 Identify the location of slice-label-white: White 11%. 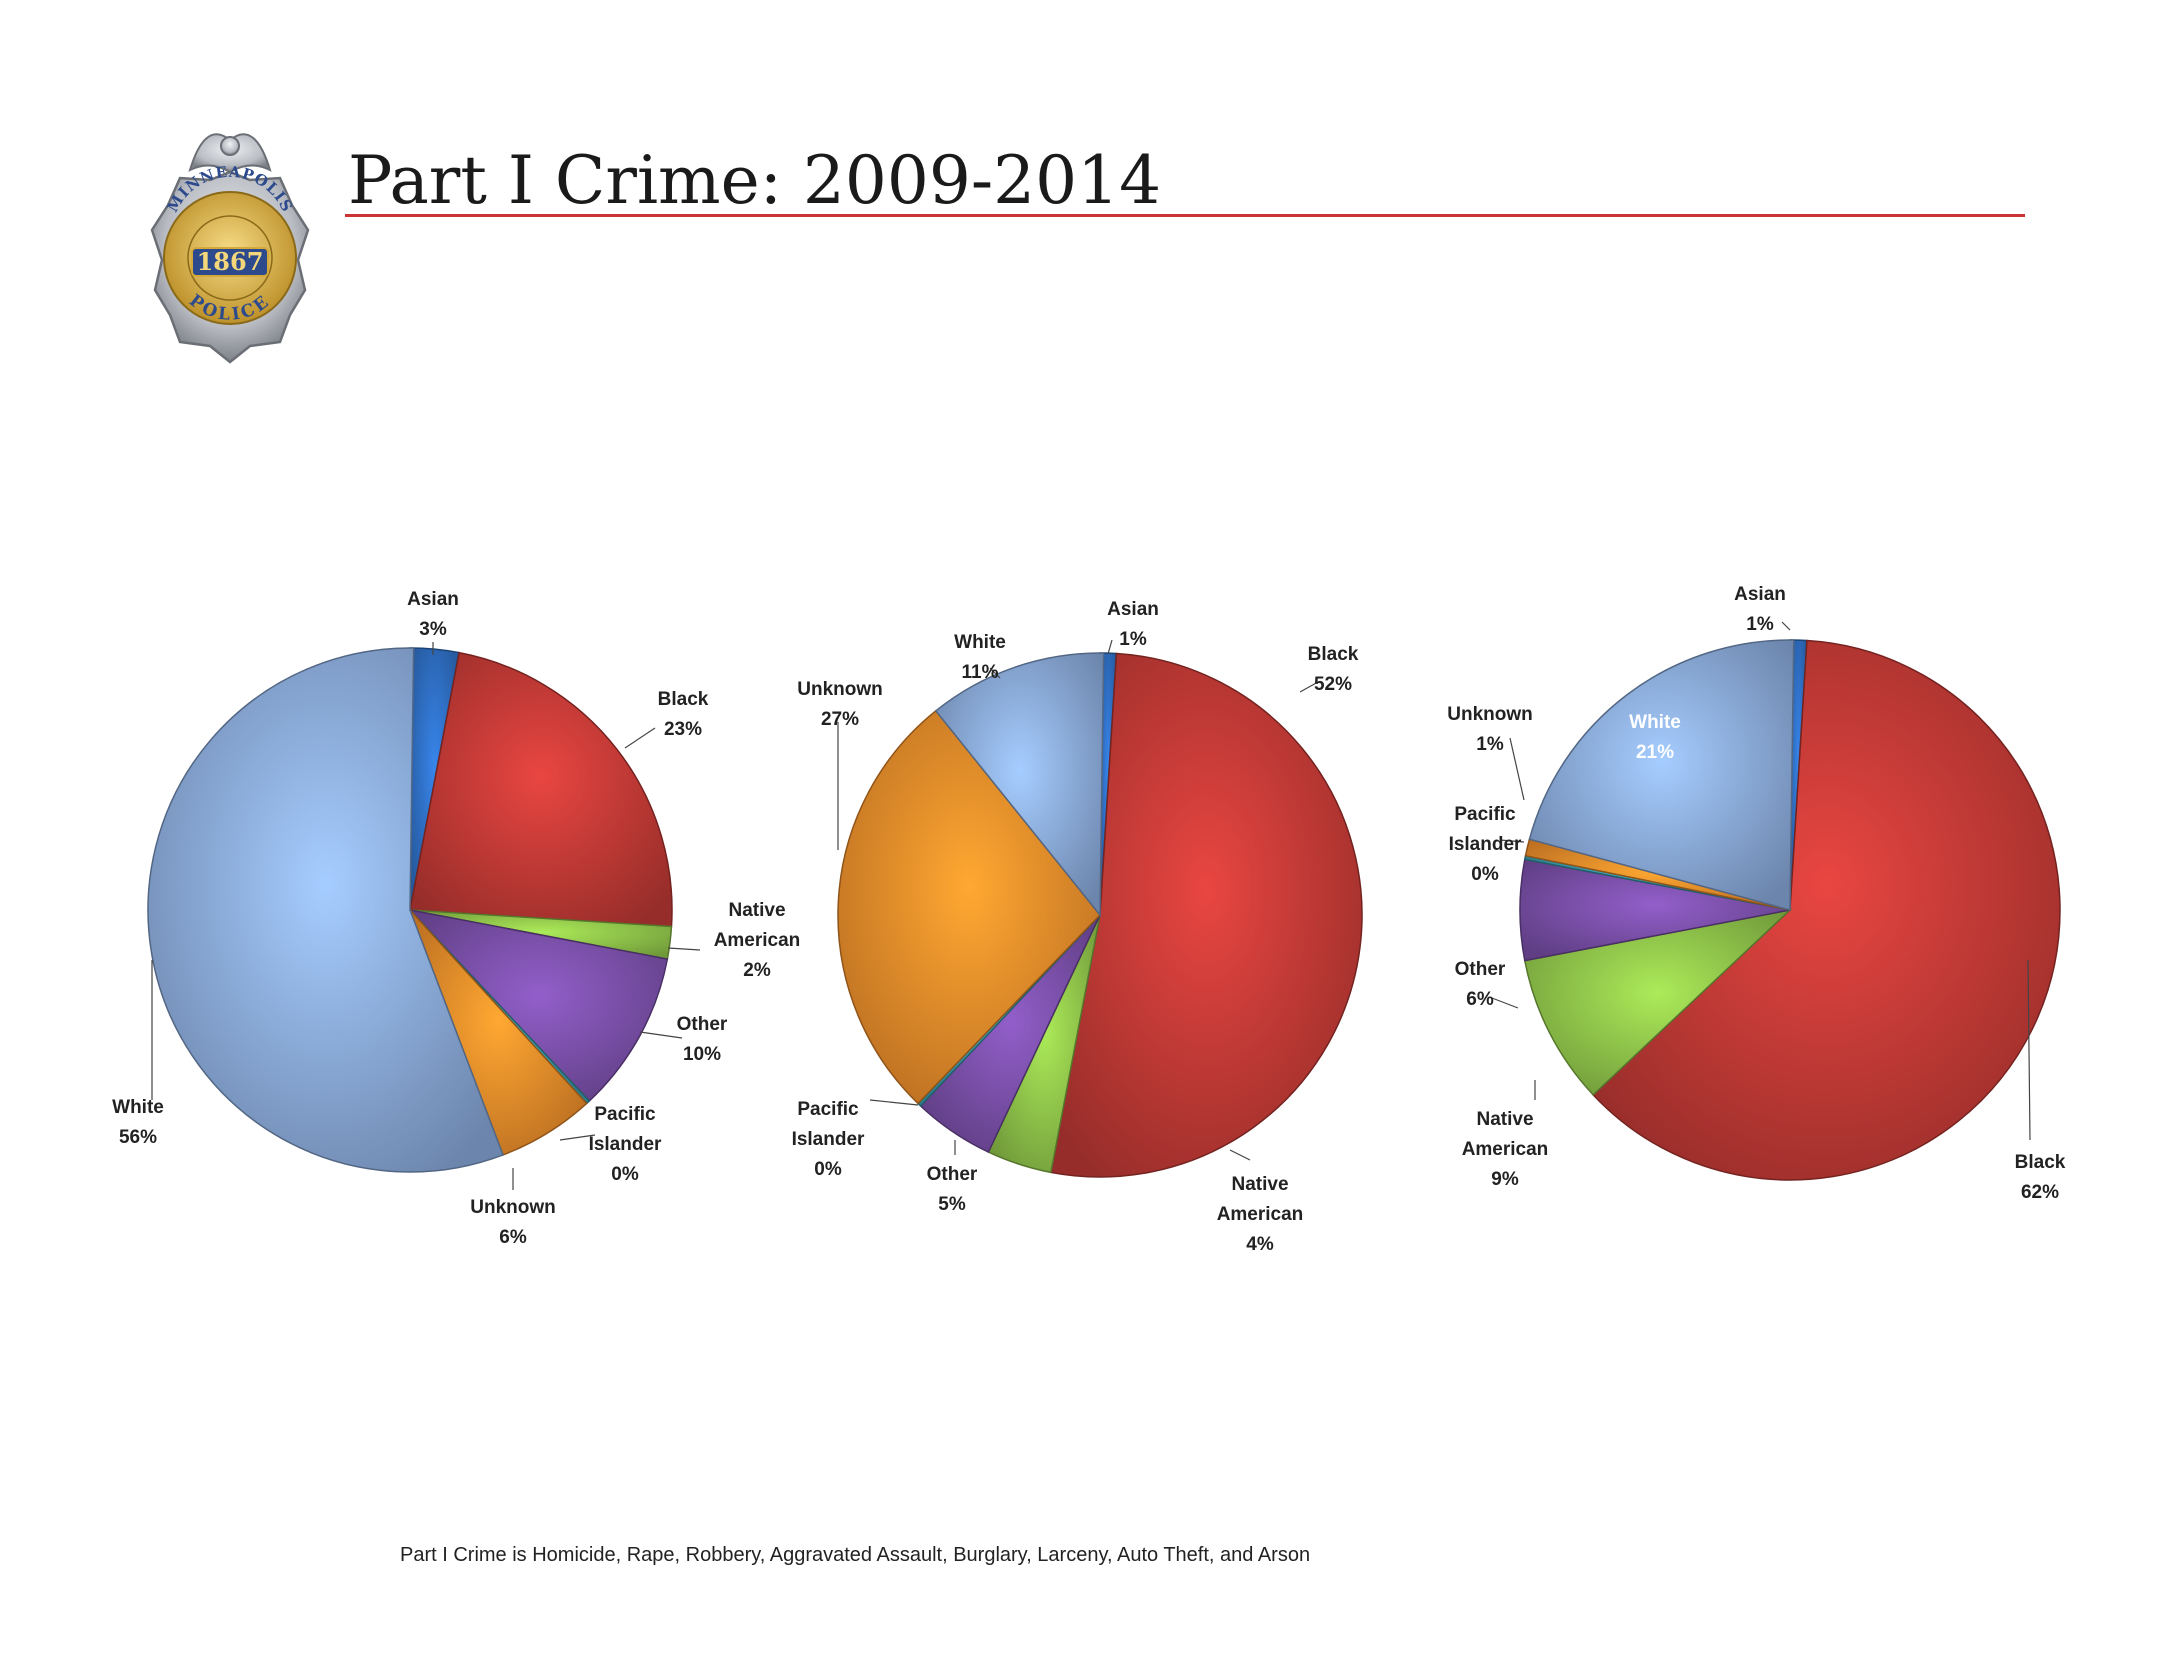
(980, 657).